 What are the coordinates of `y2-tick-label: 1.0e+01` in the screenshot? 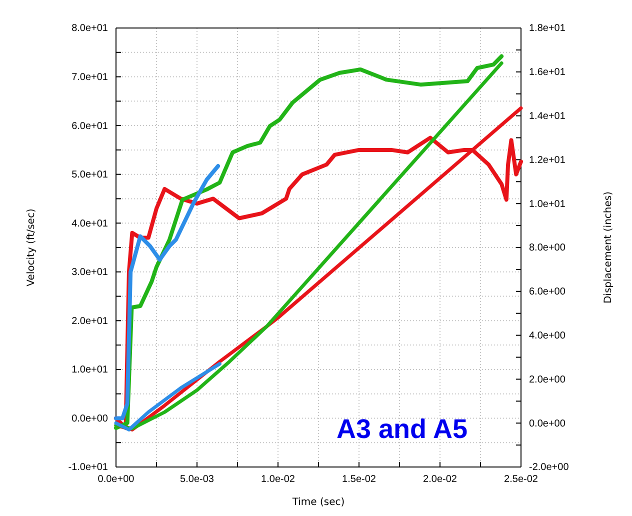 It's located at (547, 204).